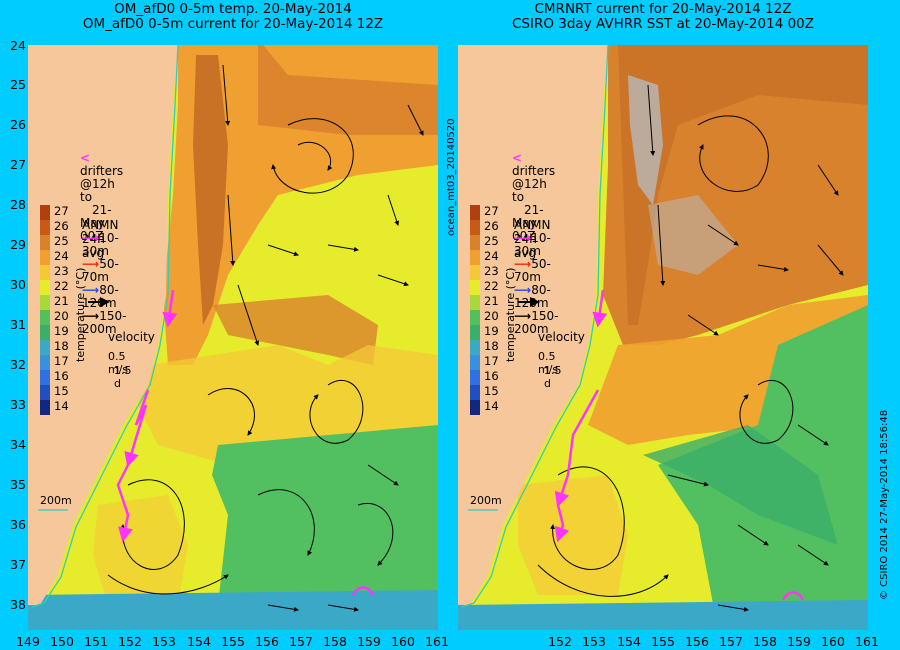 Image resolution: width=900 pixels, height=650 pixels. I want to click on velocity-scale-right: 0.5 m/s, so click(548, 363).